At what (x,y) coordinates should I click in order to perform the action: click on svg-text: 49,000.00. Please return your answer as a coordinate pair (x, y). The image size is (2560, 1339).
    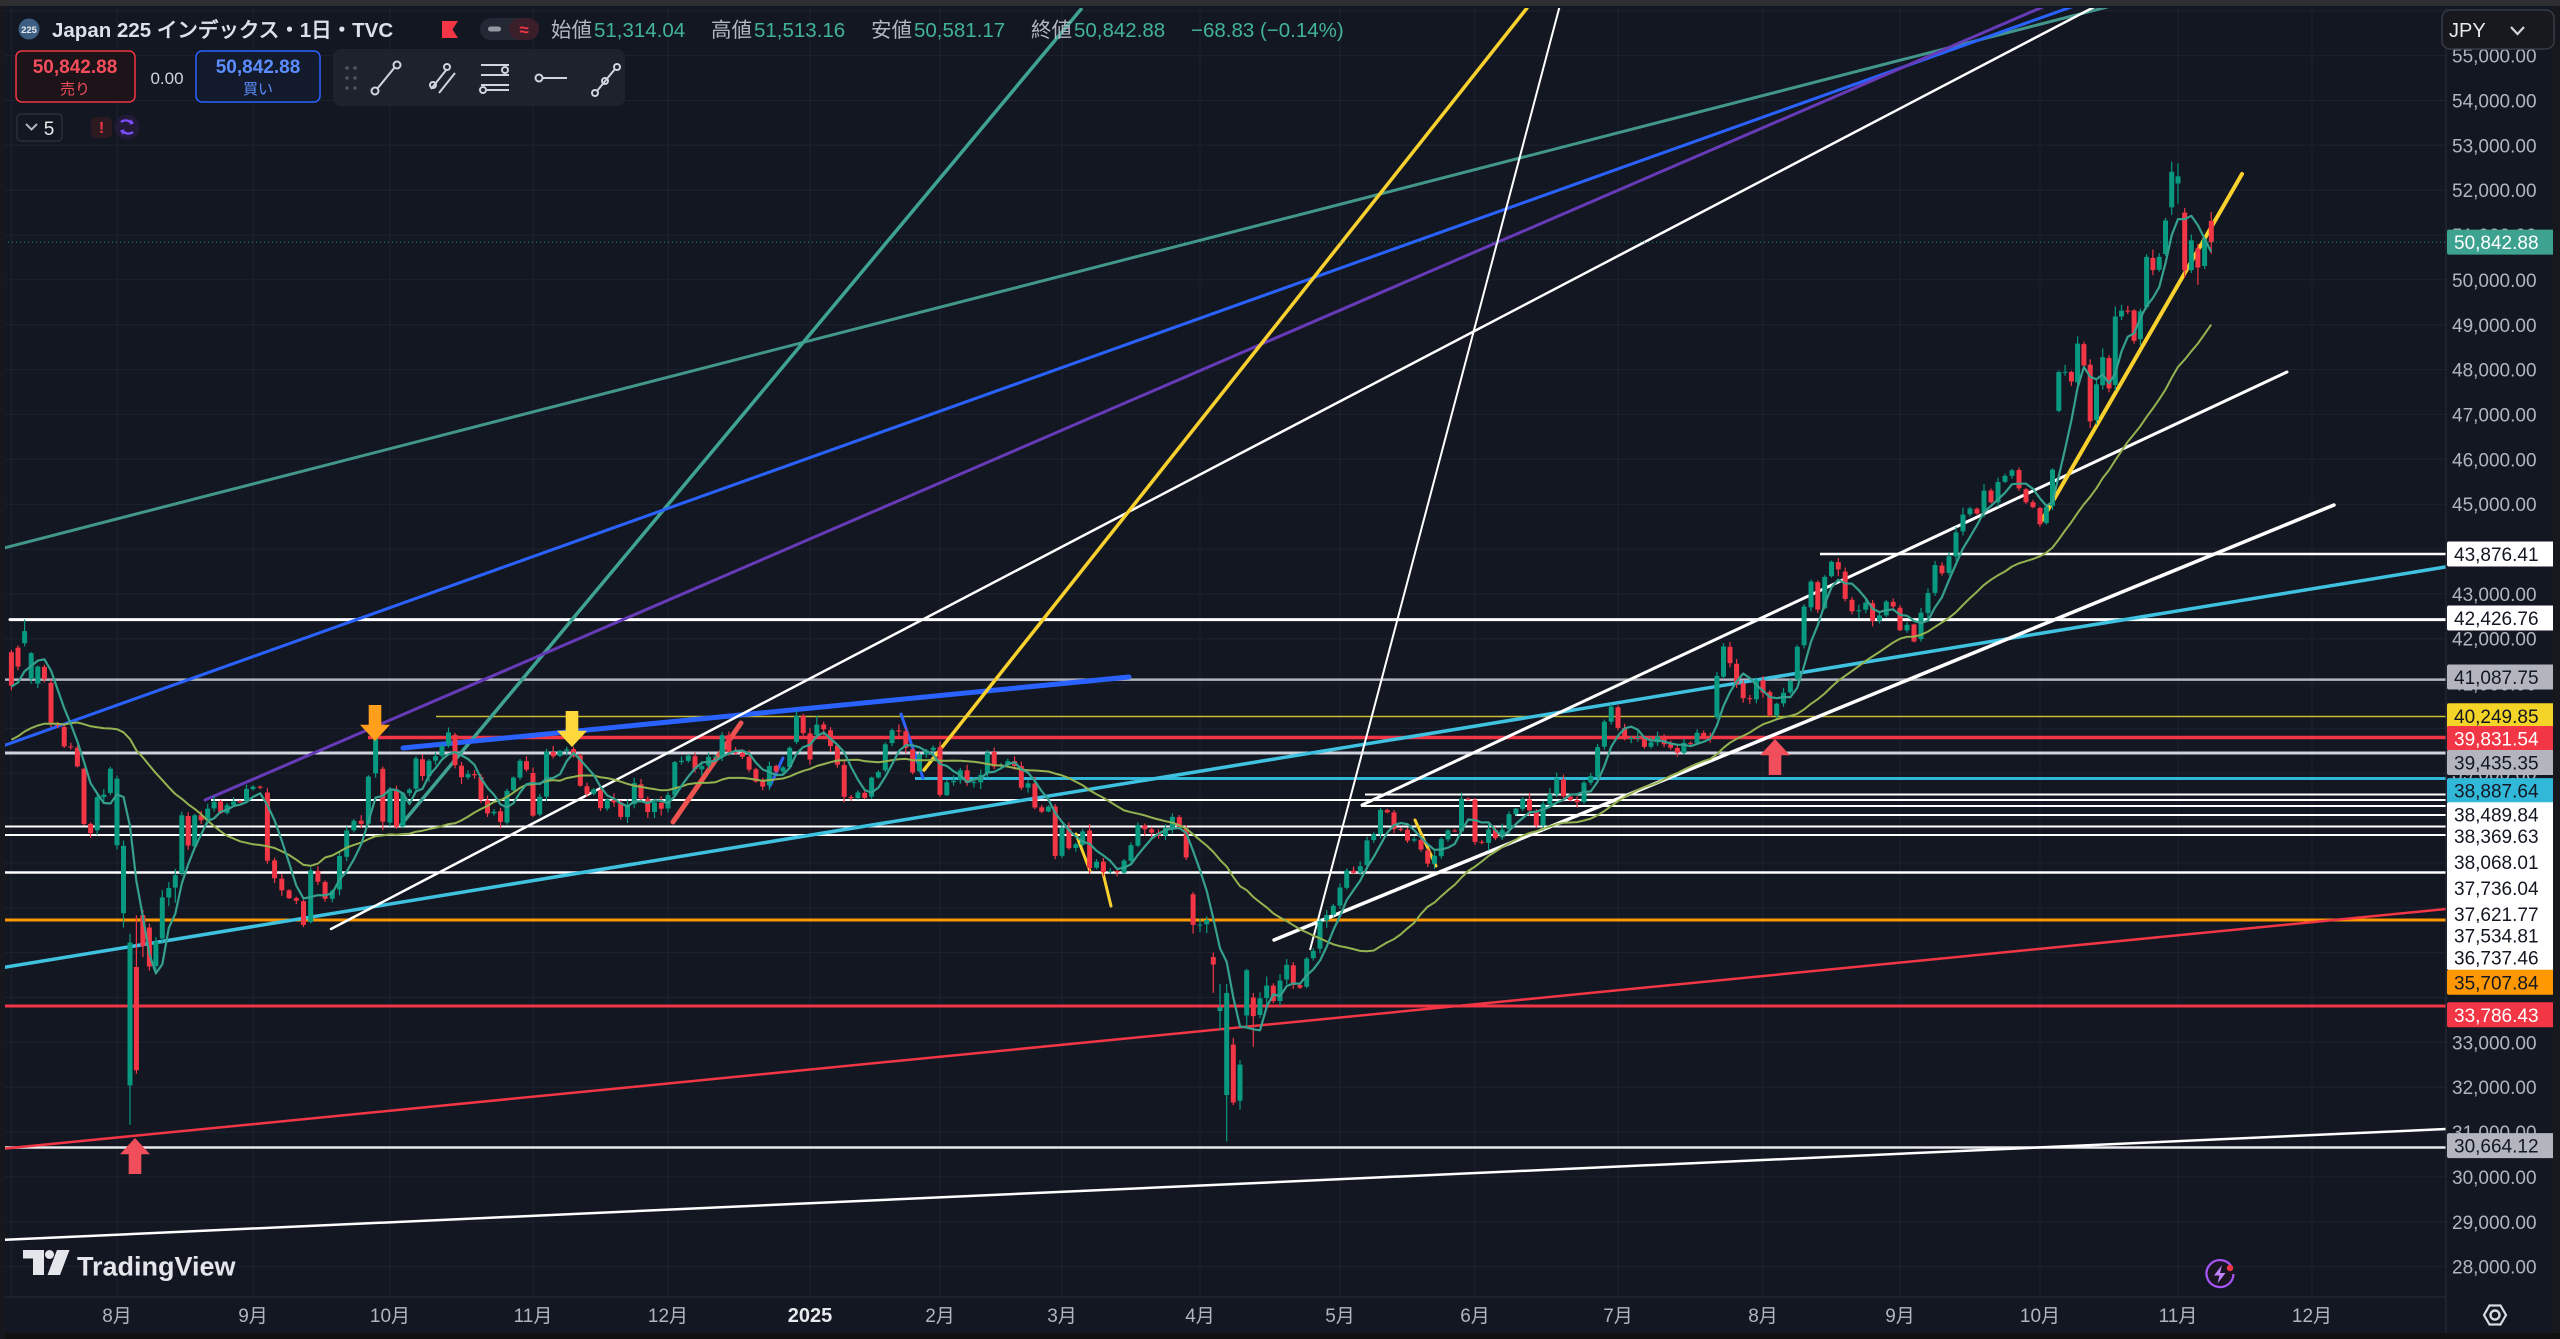
    Looking at the image, I should click on (2494, 326).